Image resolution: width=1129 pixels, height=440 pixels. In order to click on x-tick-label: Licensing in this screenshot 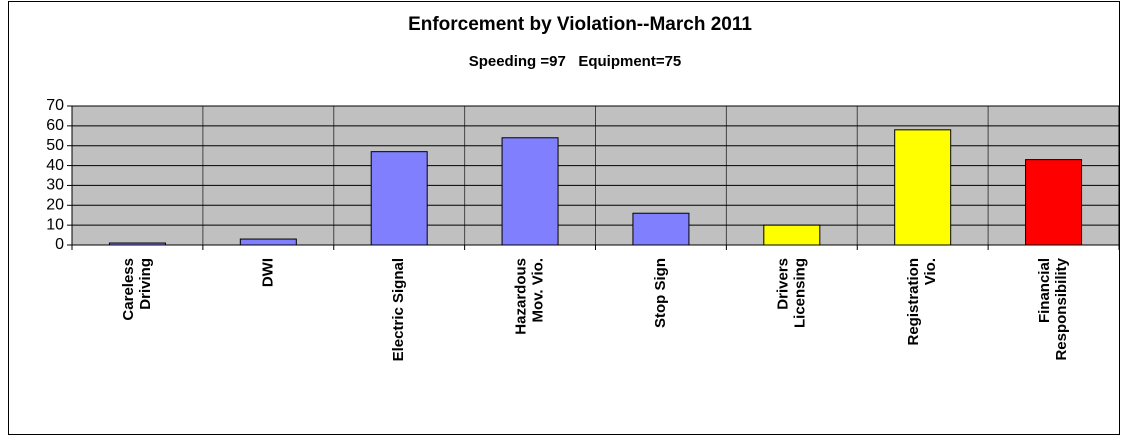, I will do `click(799, 293)`.